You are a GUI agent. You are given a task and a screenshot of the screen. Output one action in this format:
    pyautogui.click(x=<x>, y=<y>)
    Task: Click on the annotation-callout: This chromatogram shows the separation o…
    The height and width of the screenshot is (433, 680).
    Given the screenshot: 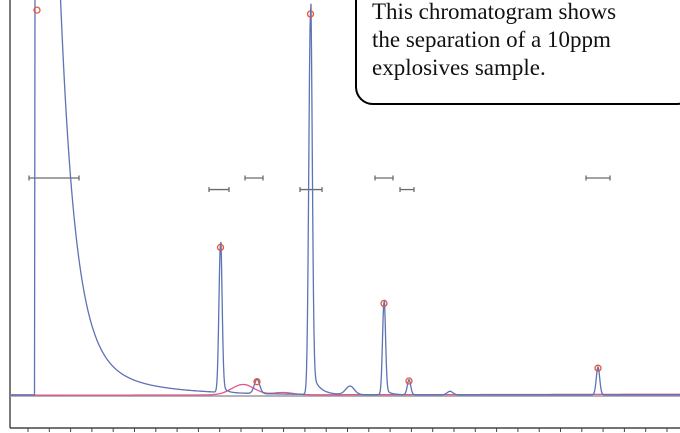 What is the action you would take?
    pyautogui.click(x=517, y=52)
    